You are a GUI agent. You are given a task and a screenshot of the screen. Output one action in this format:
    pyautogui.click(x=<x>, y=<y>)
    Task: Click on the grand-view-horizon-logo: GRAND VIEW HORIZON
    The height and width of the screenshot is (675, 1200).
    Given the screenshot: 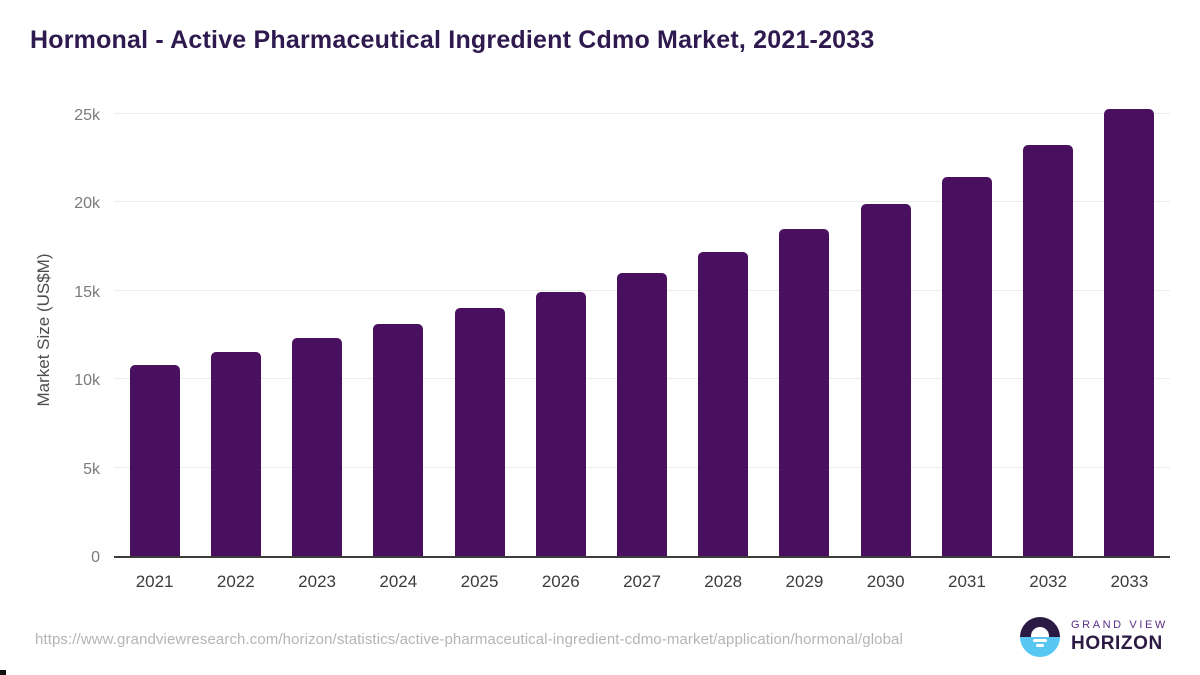 What is the action you would take?
    pyautogui.click(x=1094, y=637)
    